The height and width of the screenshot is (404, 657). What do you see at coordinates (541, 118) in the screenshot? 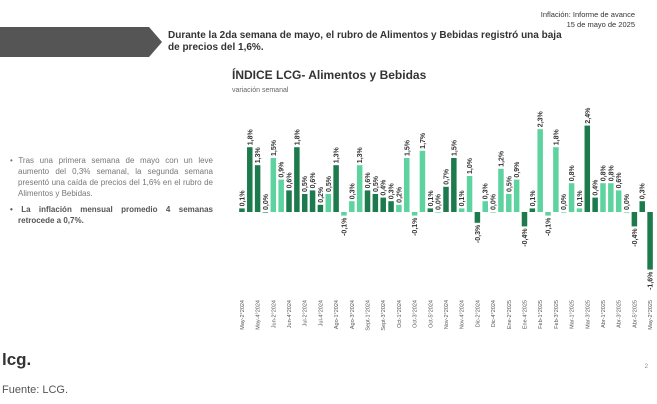
I see `value-label: 2,3%` at bounding box center [541, 118].